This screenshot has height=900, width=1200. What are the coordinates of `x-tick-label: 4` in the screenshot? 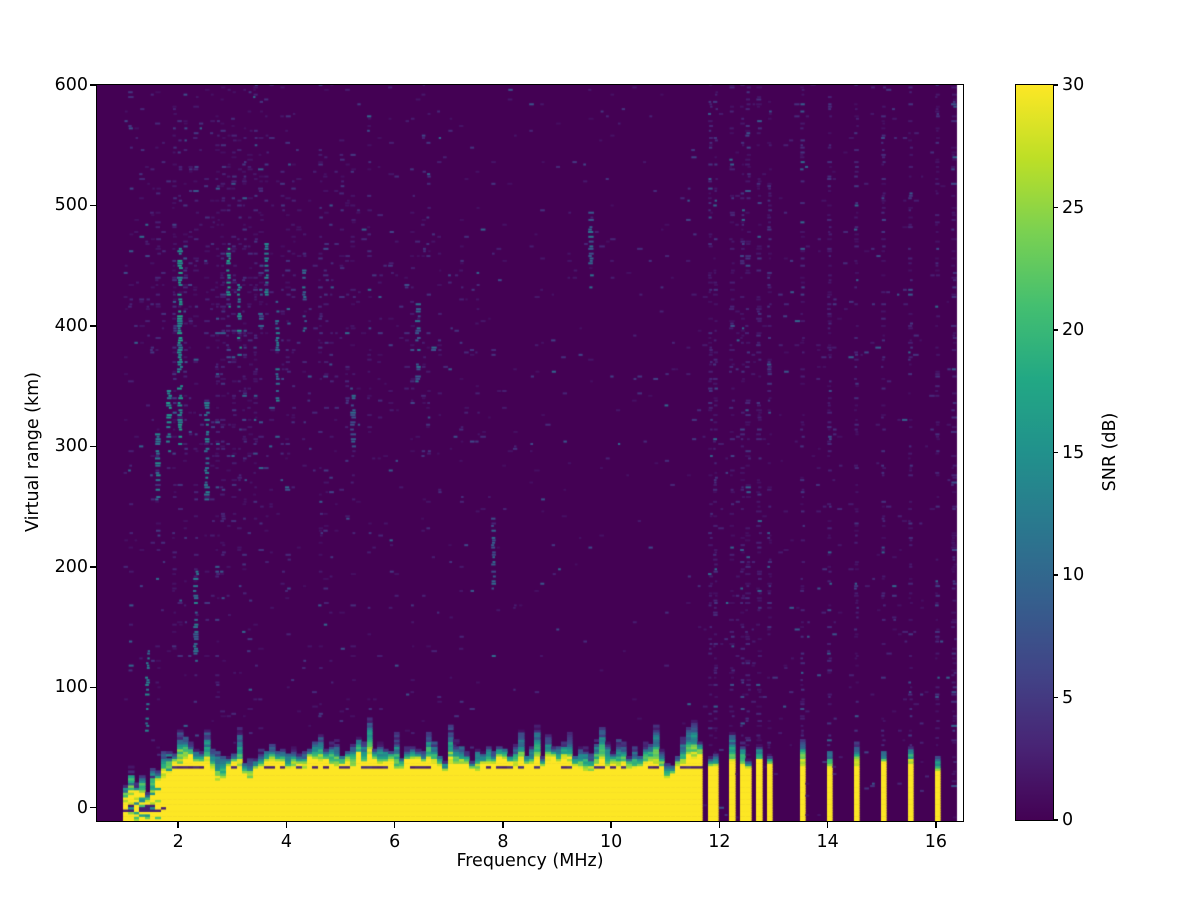 It's located at (286, 842).